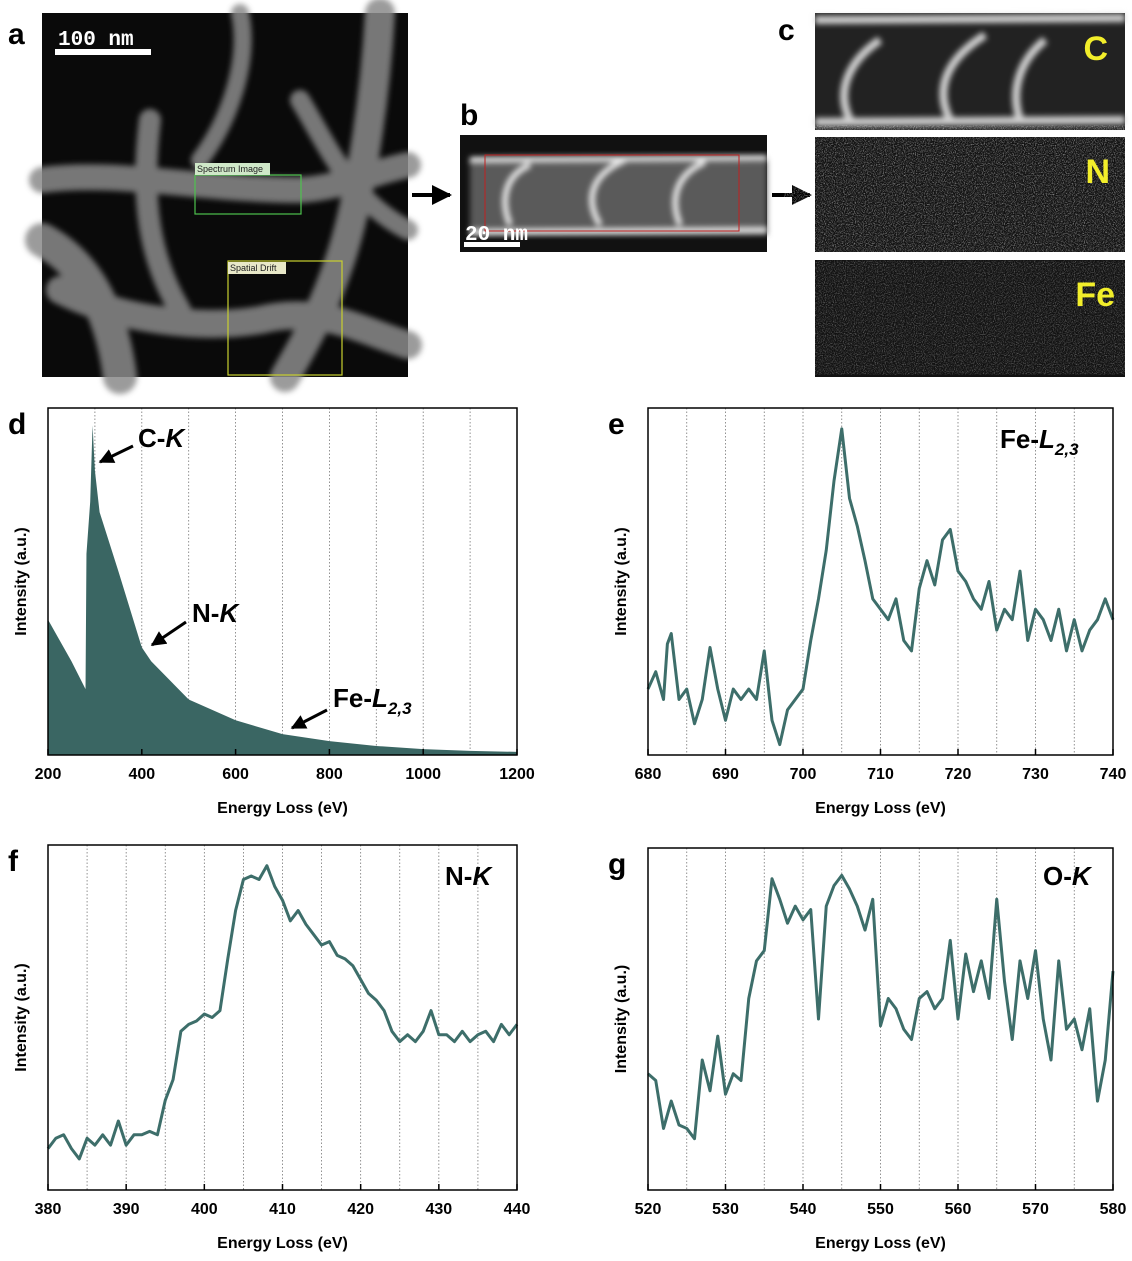  I want to click on x-tick-label: 380, so click(48, 1209).